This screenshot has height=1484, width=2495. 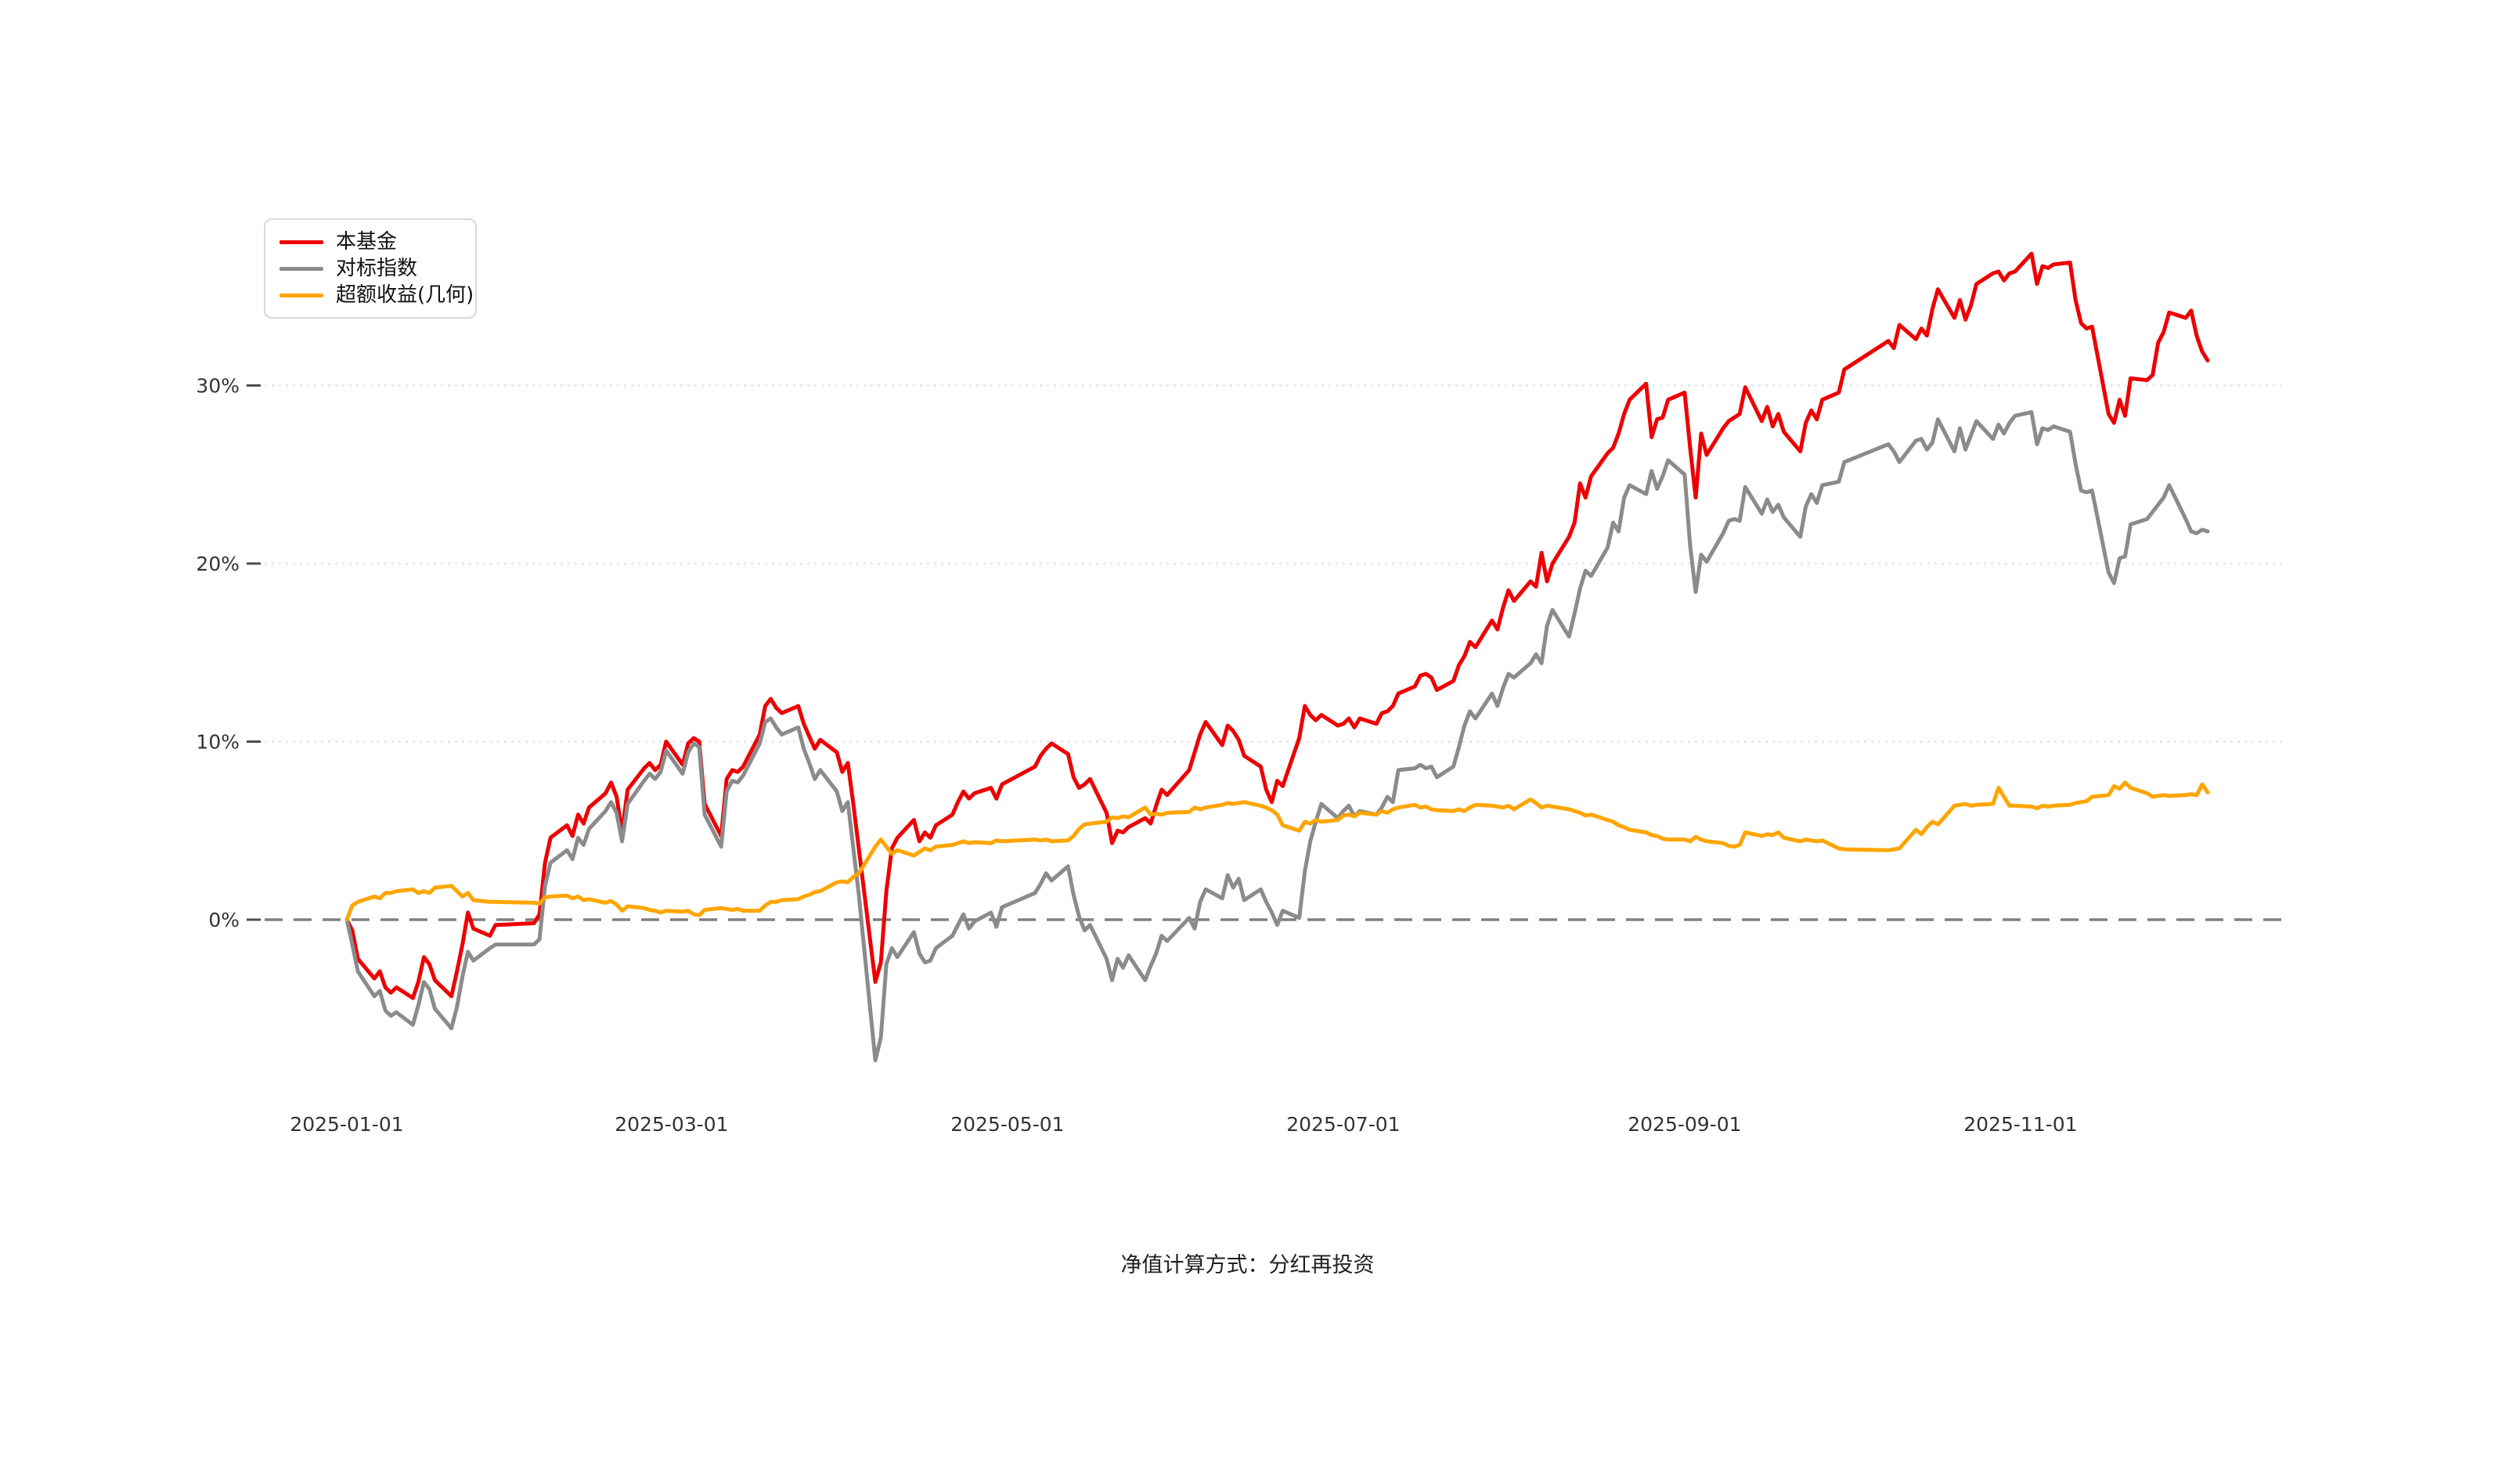 What do you see at coordinates (1277, 851) in the screenshot?
I see `series-line-2-超额收益(几何)` at bounding box center [1277, 851].